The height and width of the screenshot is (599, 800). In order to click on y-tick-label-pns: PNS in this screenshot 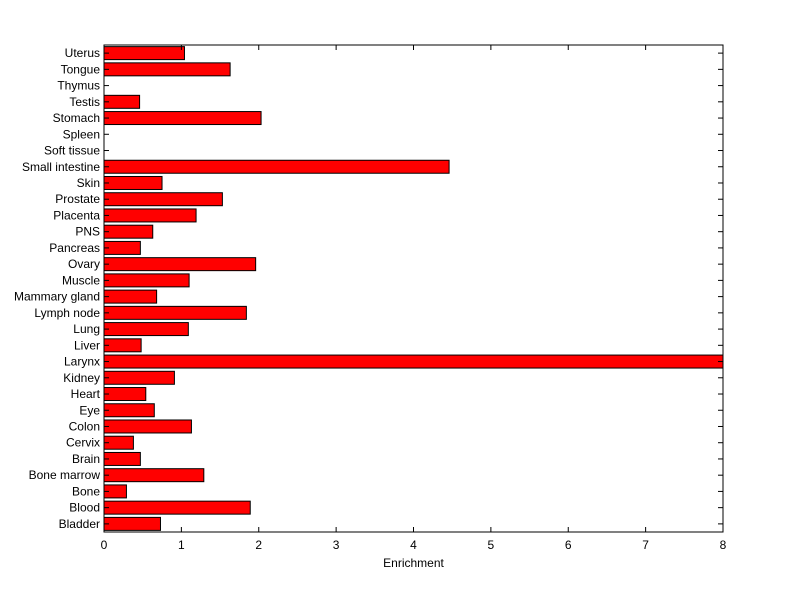, I will do `click(87, 232)`.